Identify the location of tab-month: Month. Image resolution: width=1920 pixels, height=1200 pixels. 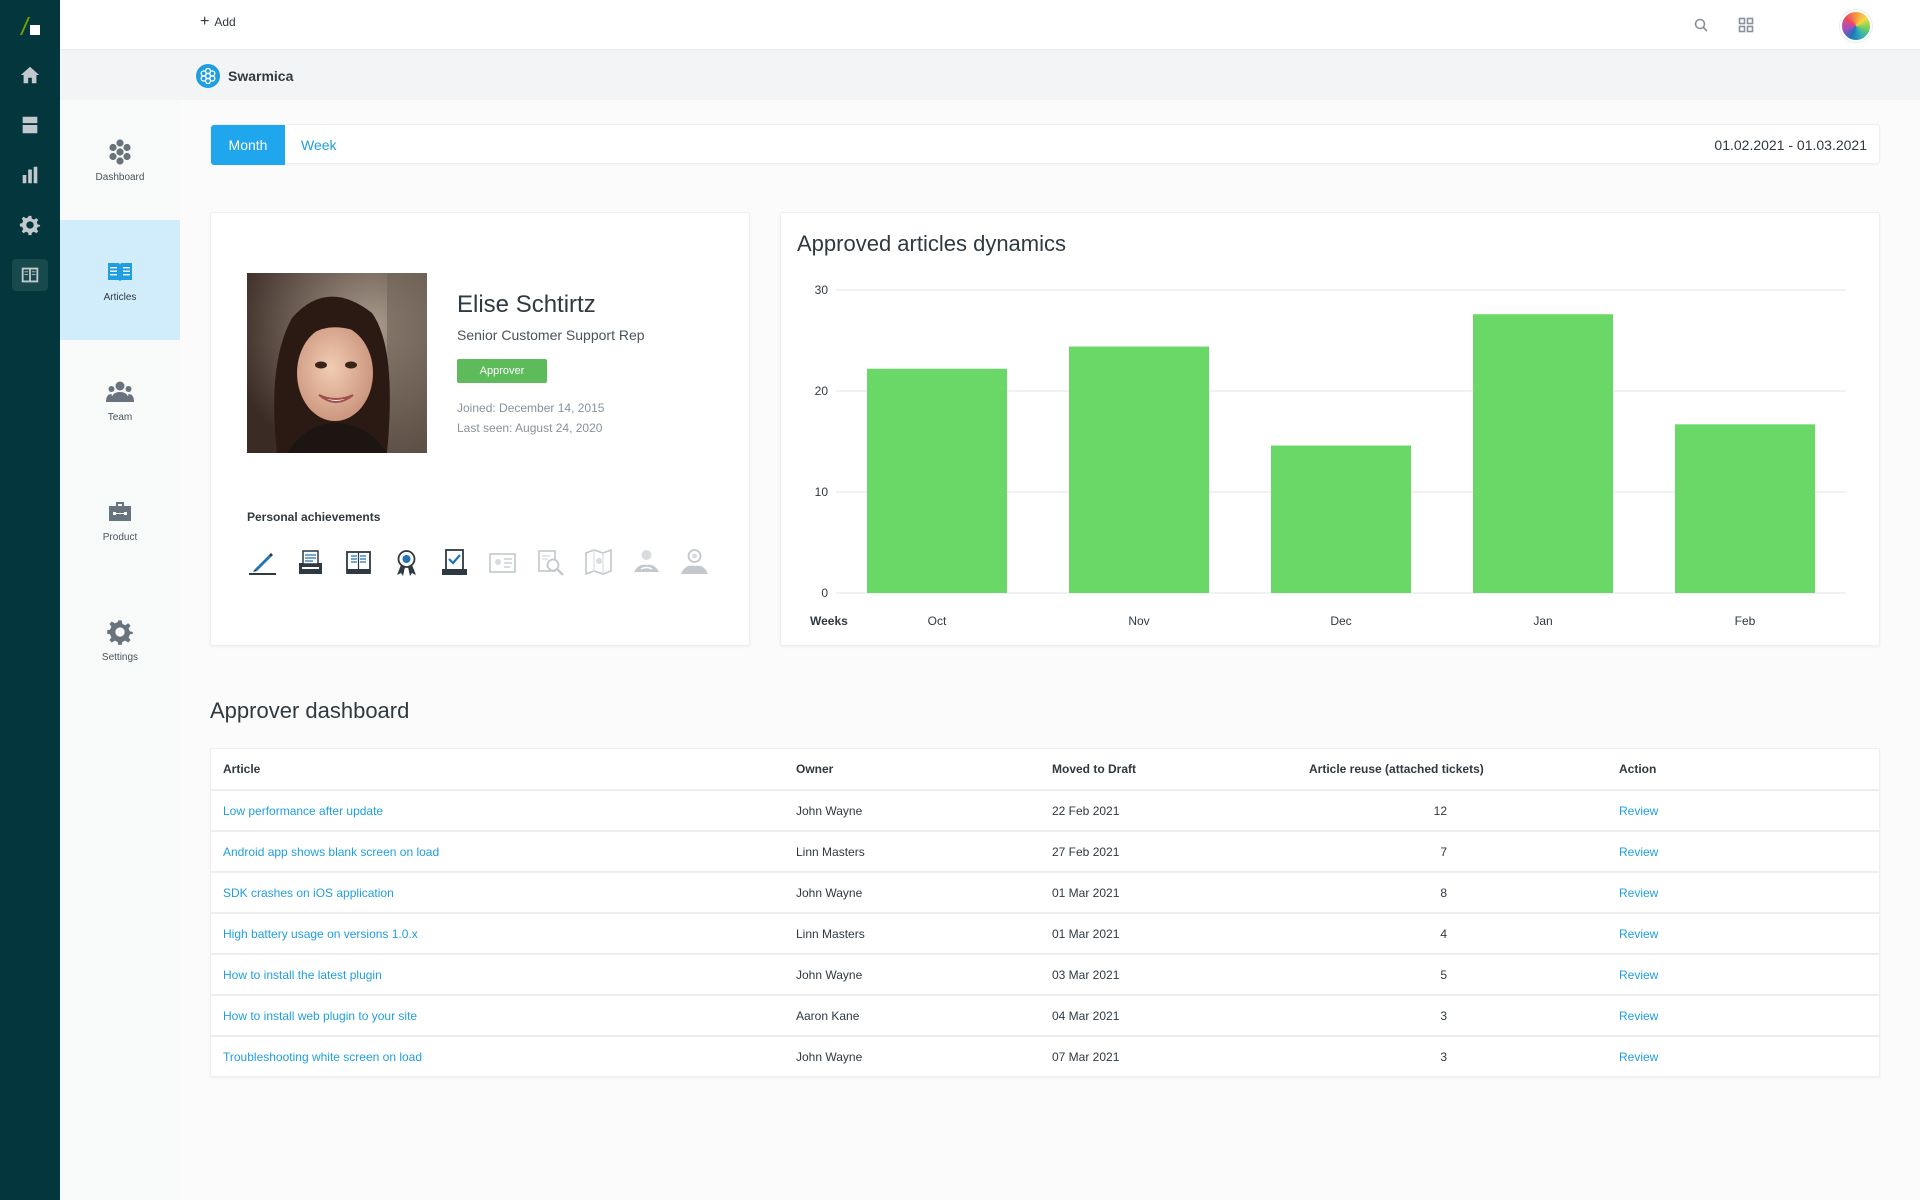
(248, 145).